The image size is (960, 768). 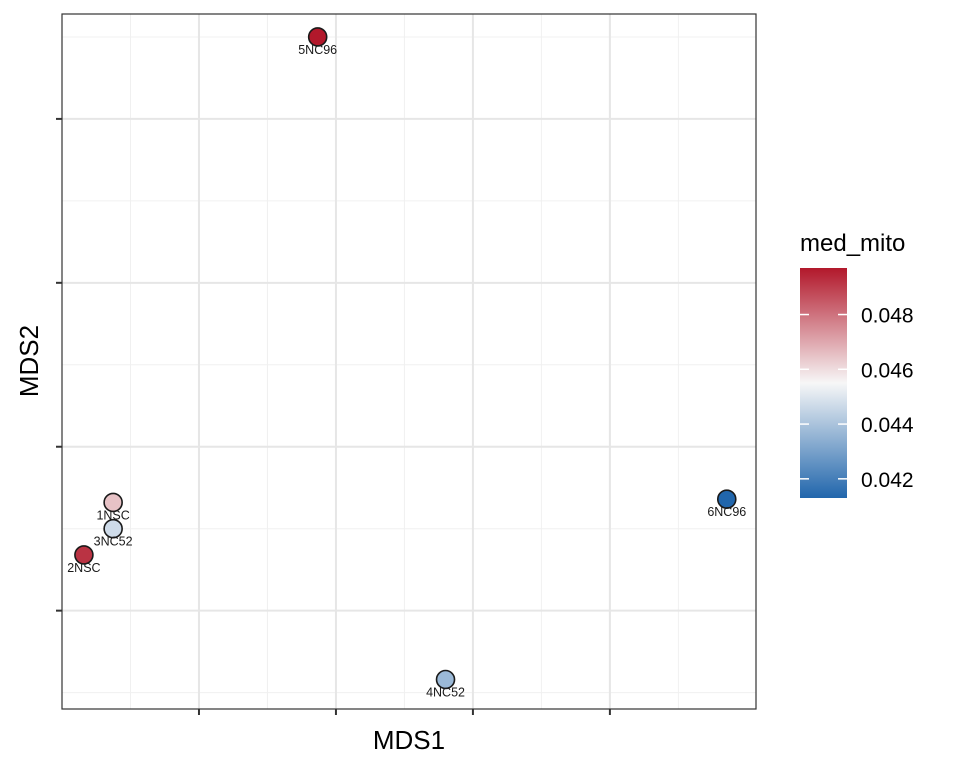 I want to click on legend-tick-label: 0.048, so click(x=887, y=316).